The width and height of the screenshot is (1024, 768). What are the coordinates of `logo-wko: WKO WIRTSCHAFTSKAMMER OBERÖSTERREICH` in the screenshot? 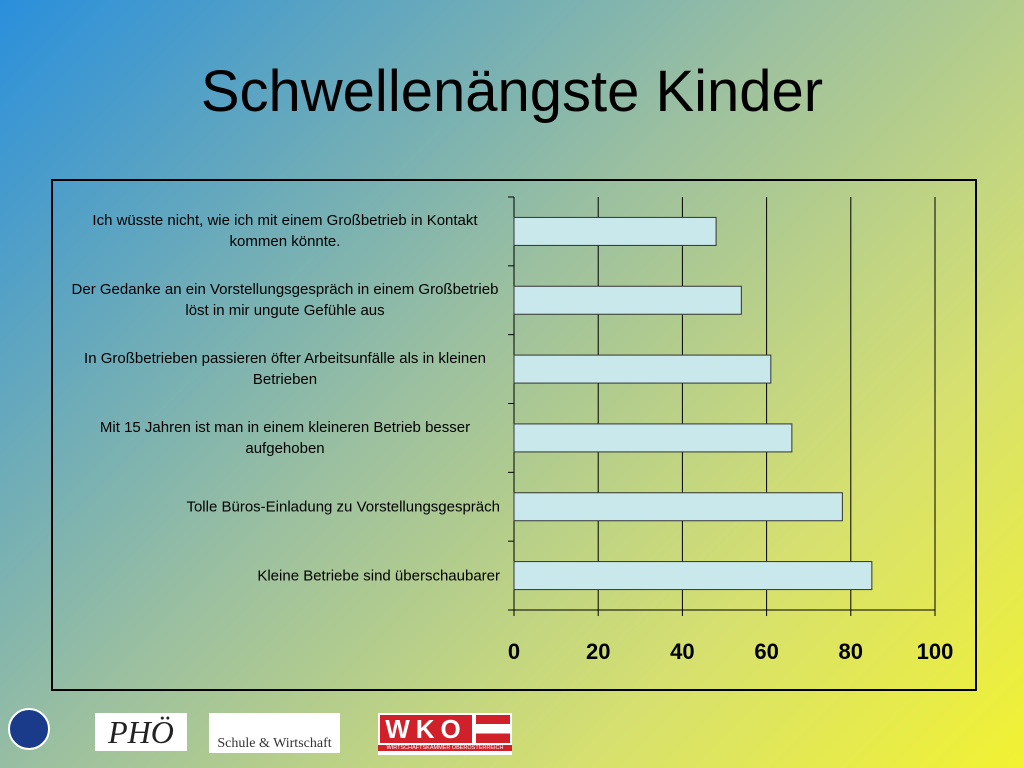 It's located at (445, 734).